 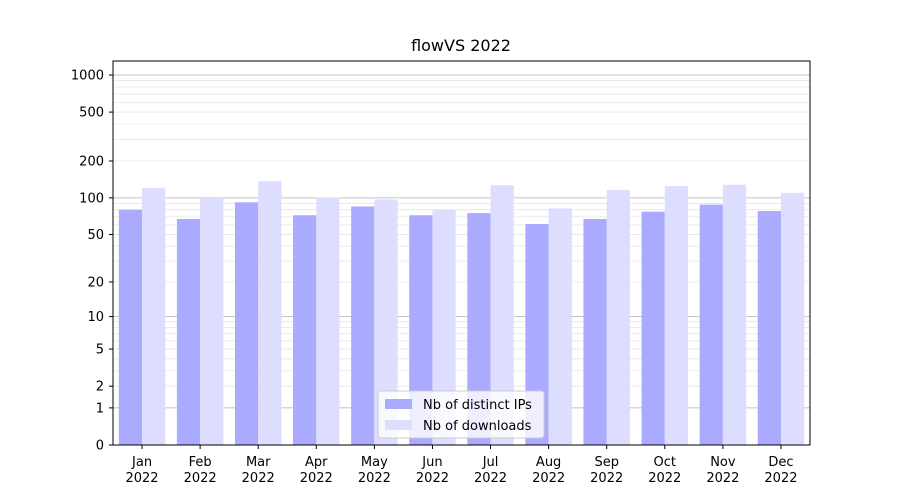 I want to click on x-tick-label: Mar 2022, so click(x=258, y=470).